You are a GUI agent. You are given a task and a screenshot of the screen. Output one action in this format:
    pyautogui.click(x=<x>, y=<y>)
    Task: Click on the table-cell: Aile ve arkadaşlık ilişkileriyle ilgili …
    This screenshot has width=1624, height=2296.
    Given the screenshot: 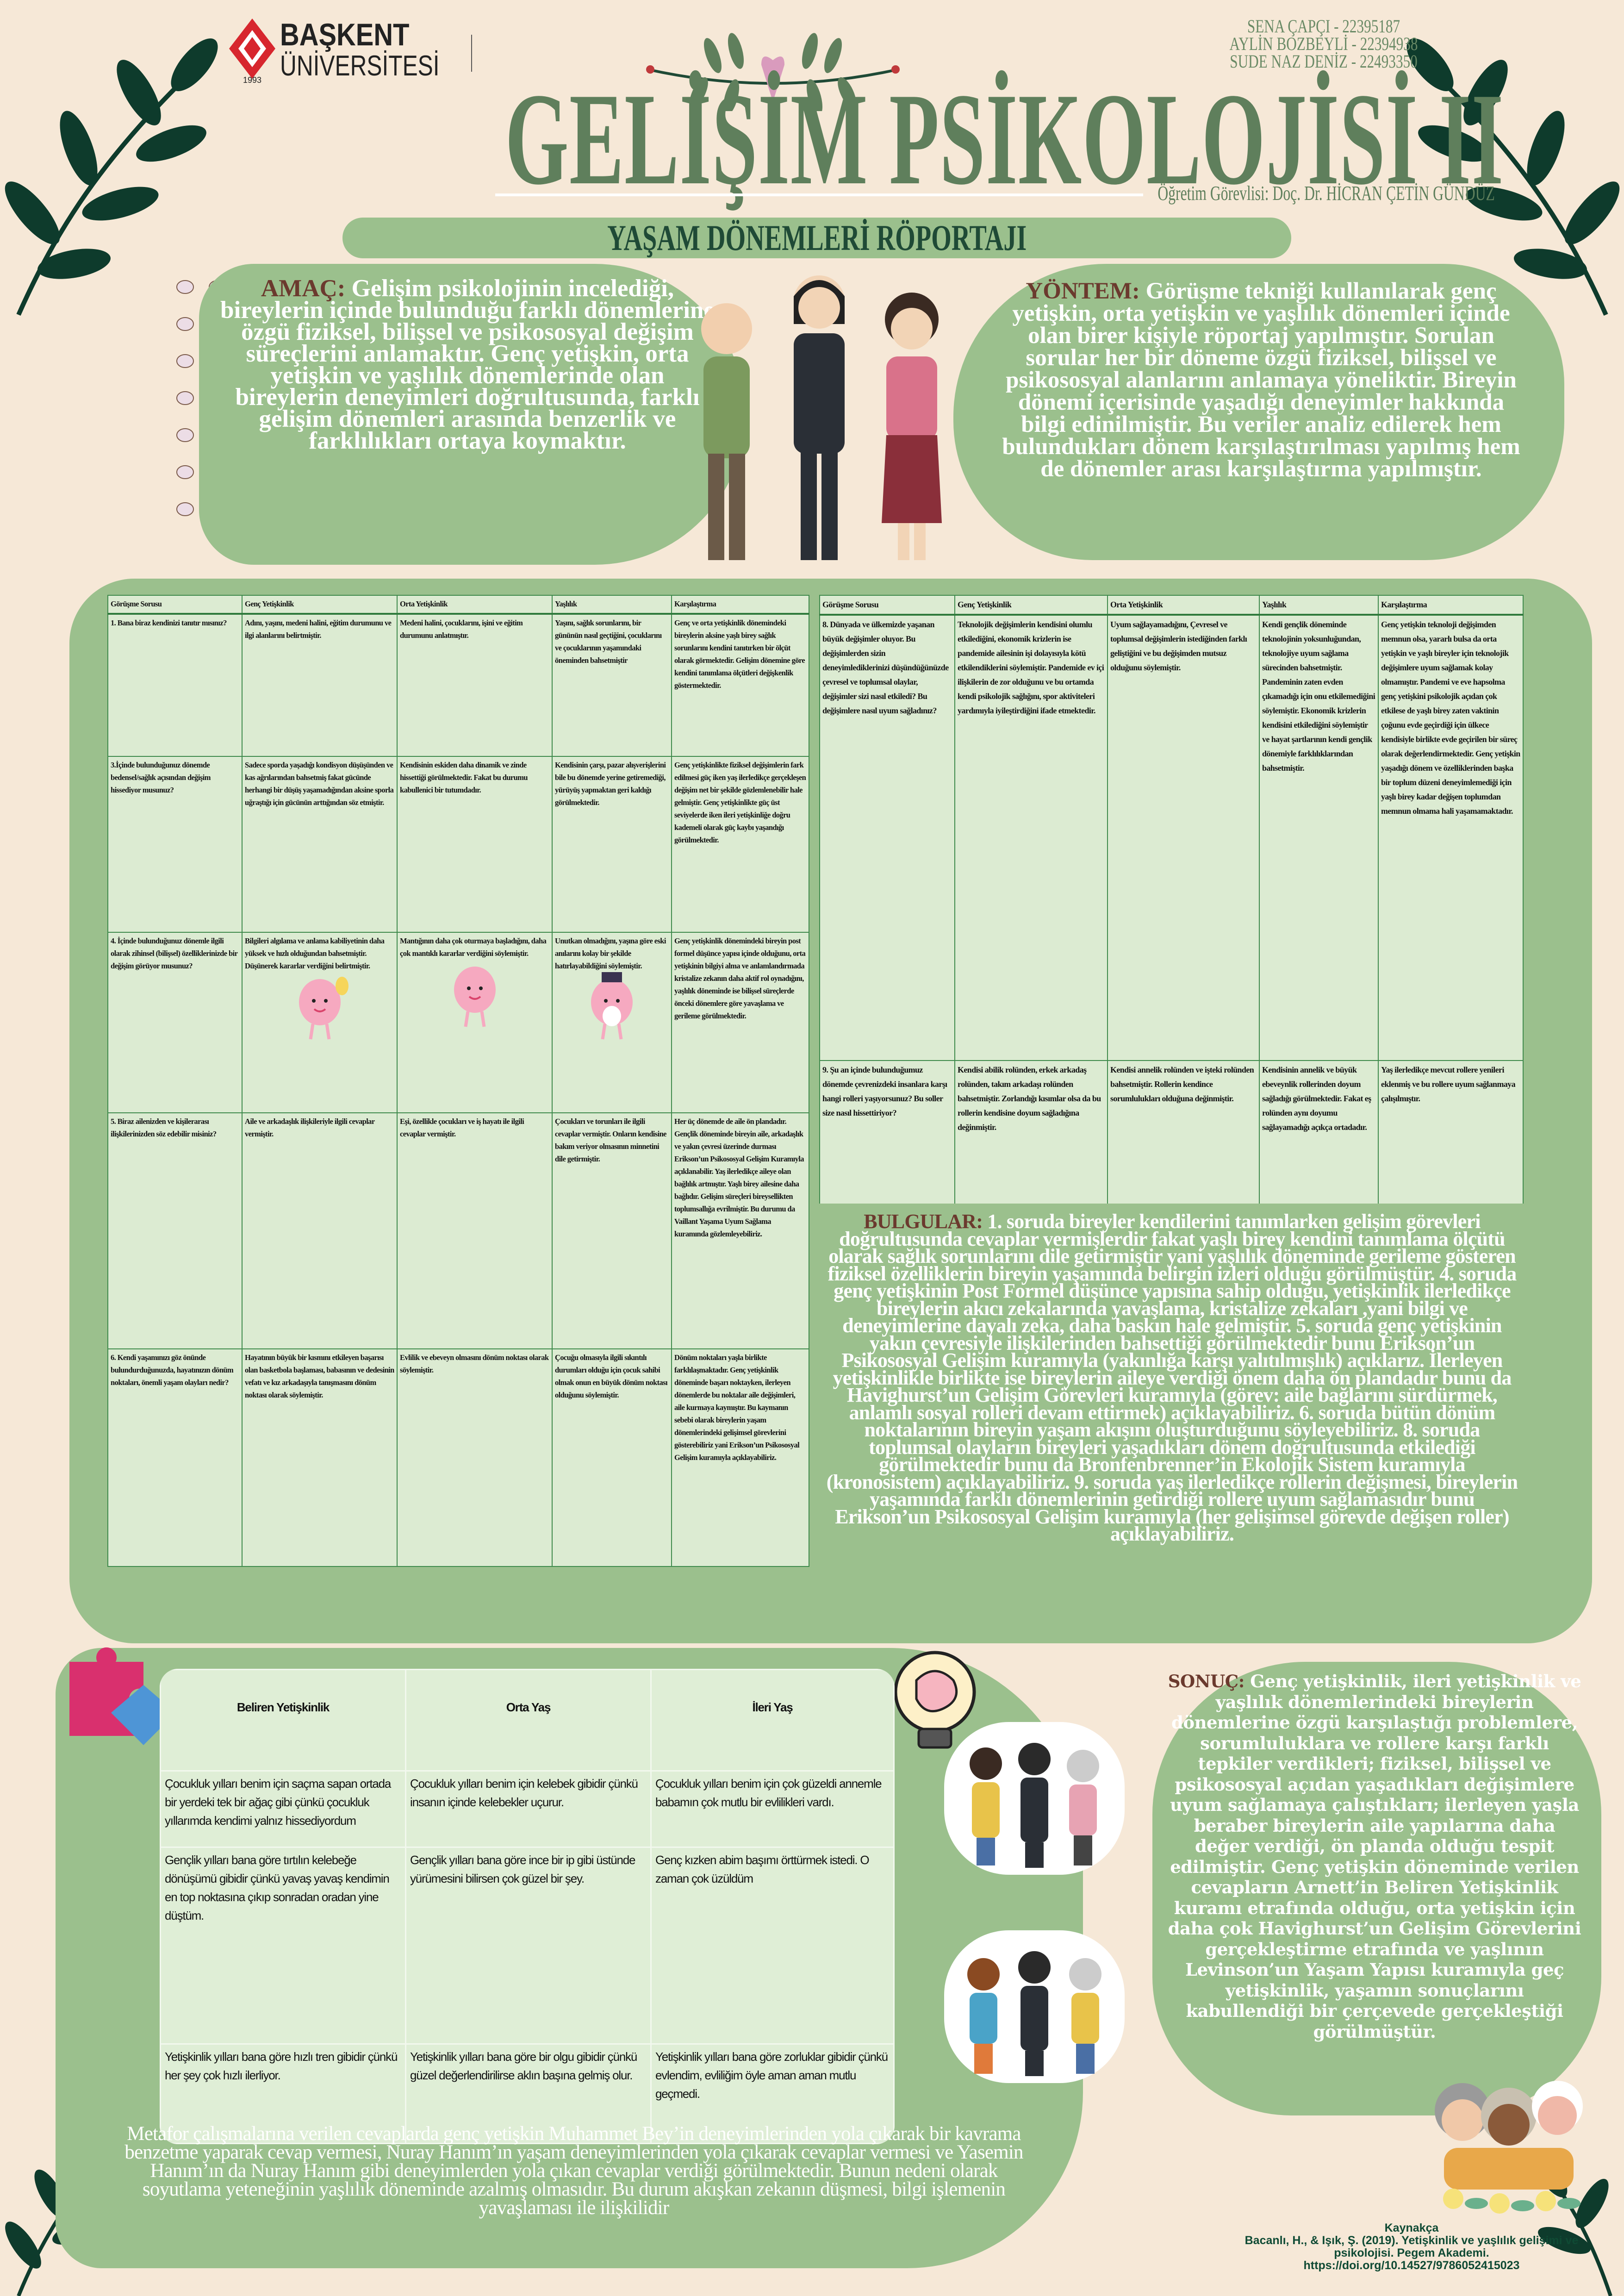 What is the action you would take?
    pyautogui.click(x=320, y=1230)
    